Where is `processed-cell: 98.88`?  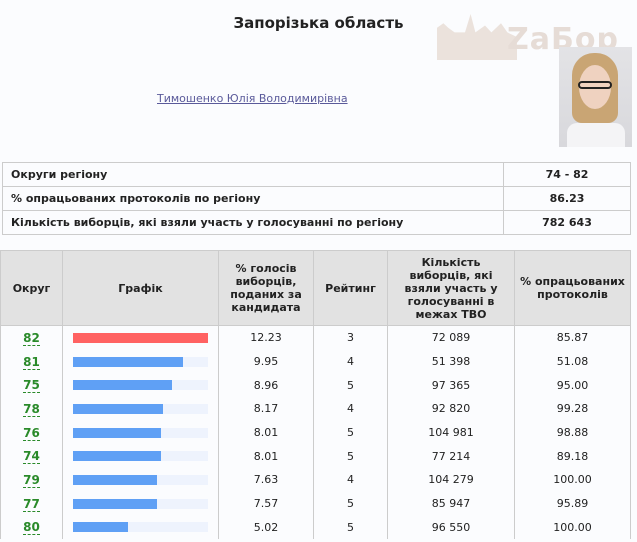 processed-cell: 98.88 is located at coordinates (572, 432).